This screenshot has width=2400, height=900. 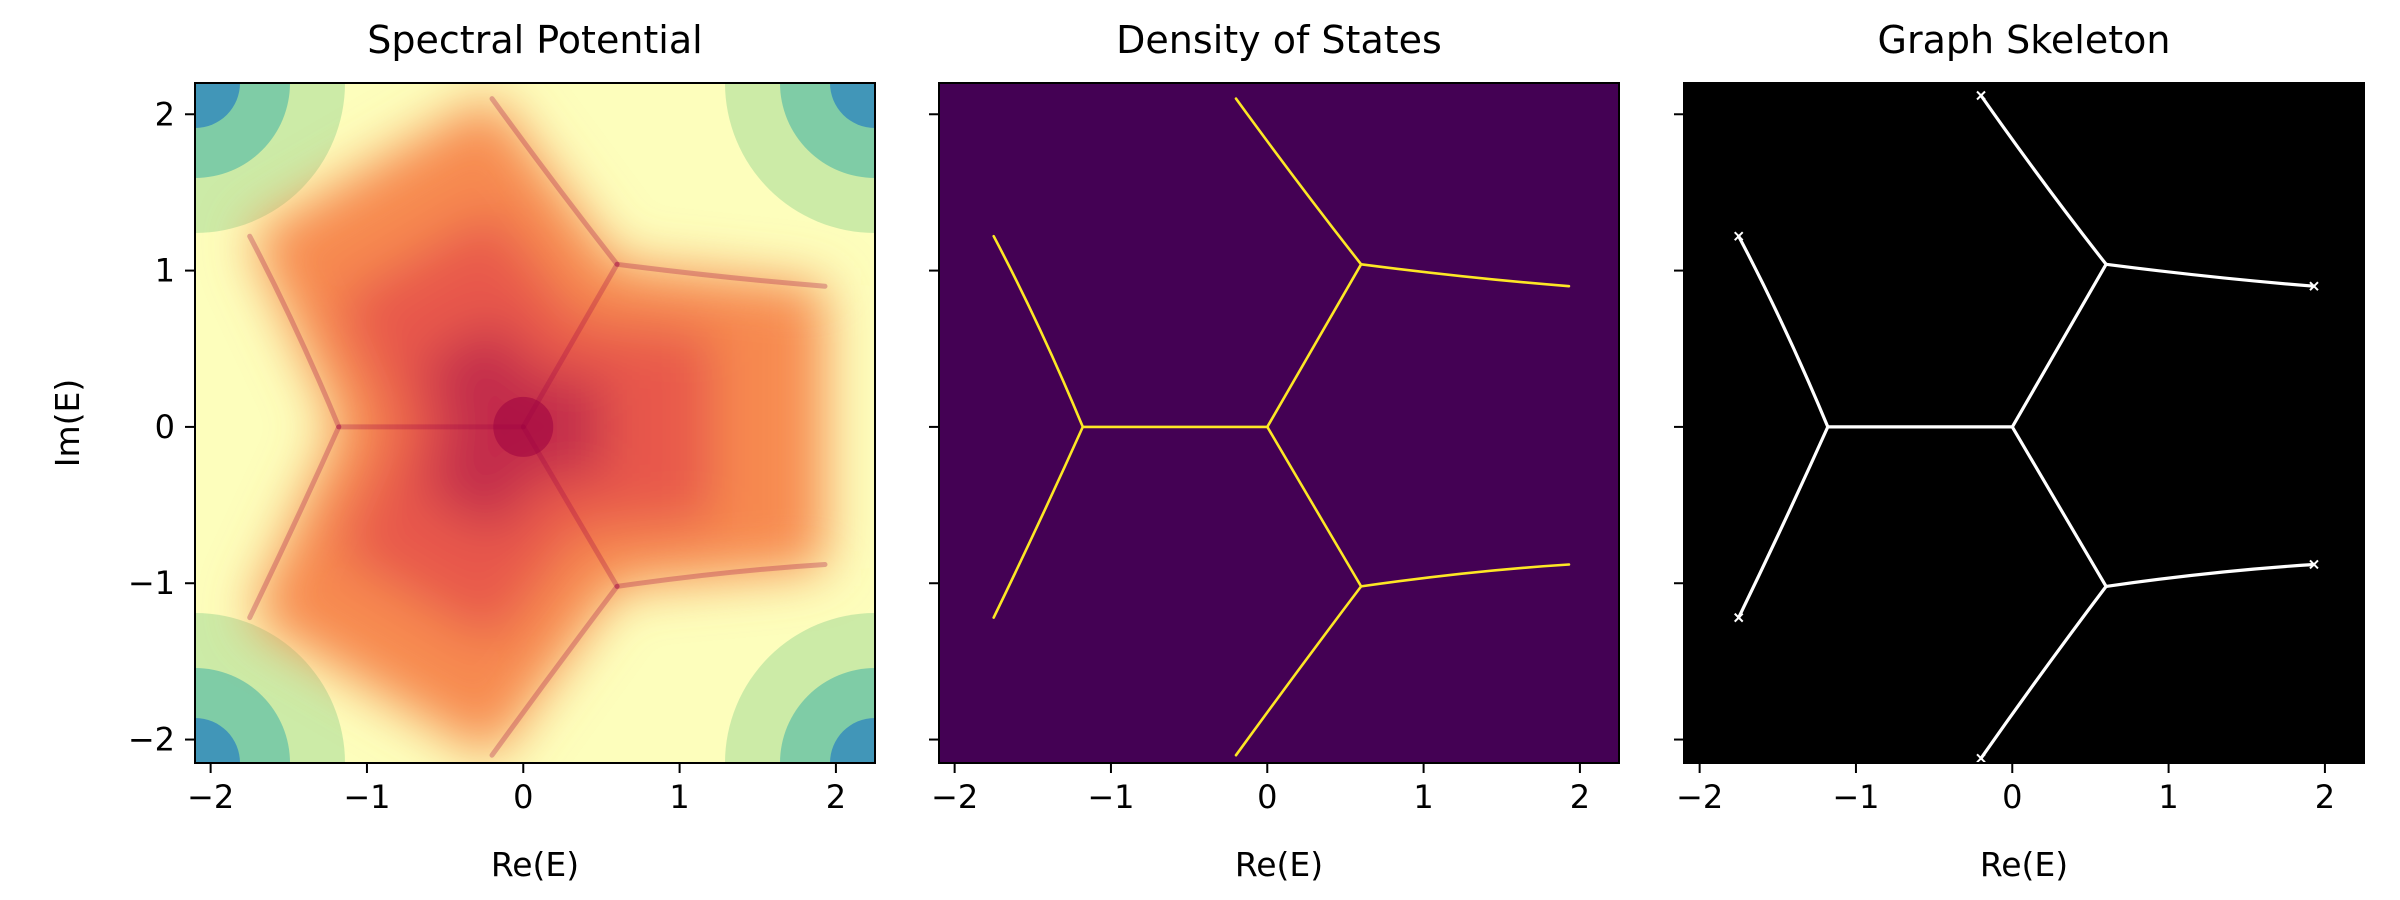 What do you see at coordinates (165, 271) in the screenshot?
I see `y-tick-label: 1` at bounding box center [165, 271].